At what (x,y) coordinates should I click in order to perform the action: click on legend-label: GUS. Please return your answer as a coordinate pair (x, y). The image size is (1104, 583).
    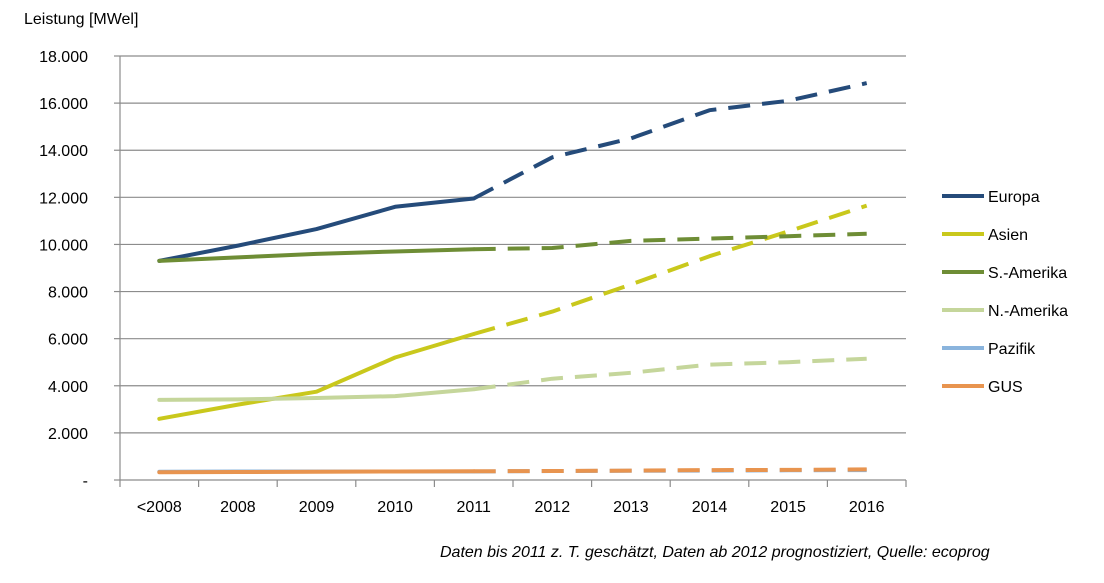
    Looking at the image, I should click on (1005, 387).